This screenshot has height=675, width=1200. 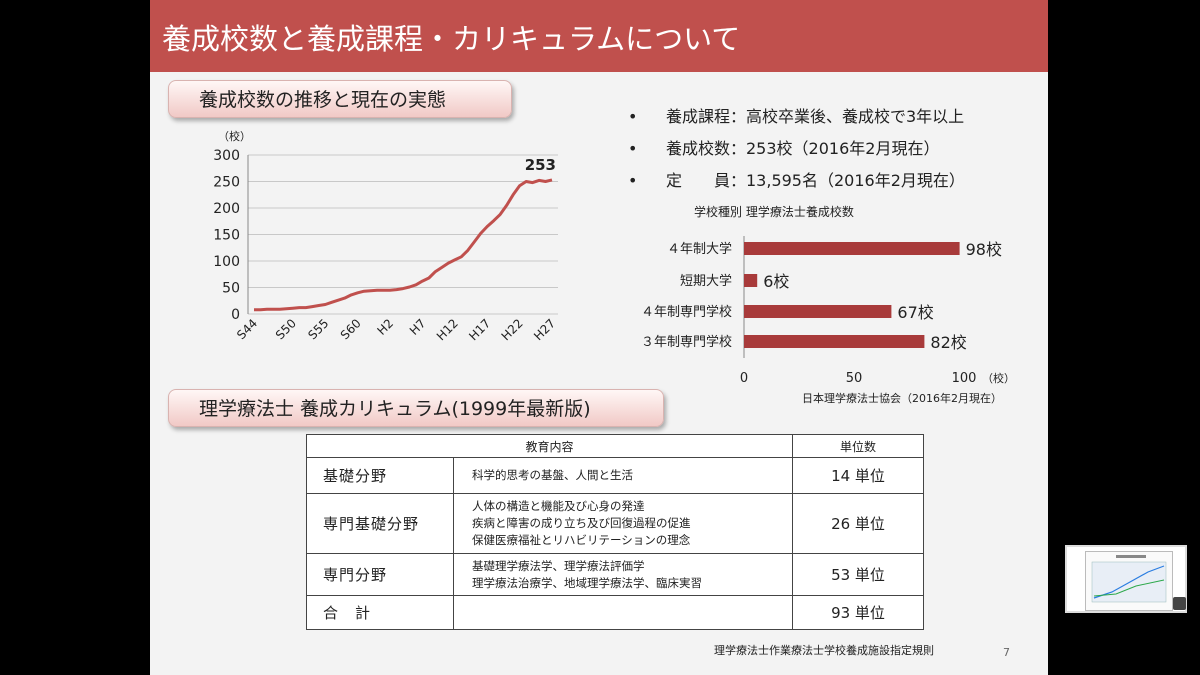 What do you see at coordinates (858, 523) in the screenshot?
I see `units-cell: 26 単位` at bounding box center [858, 523].